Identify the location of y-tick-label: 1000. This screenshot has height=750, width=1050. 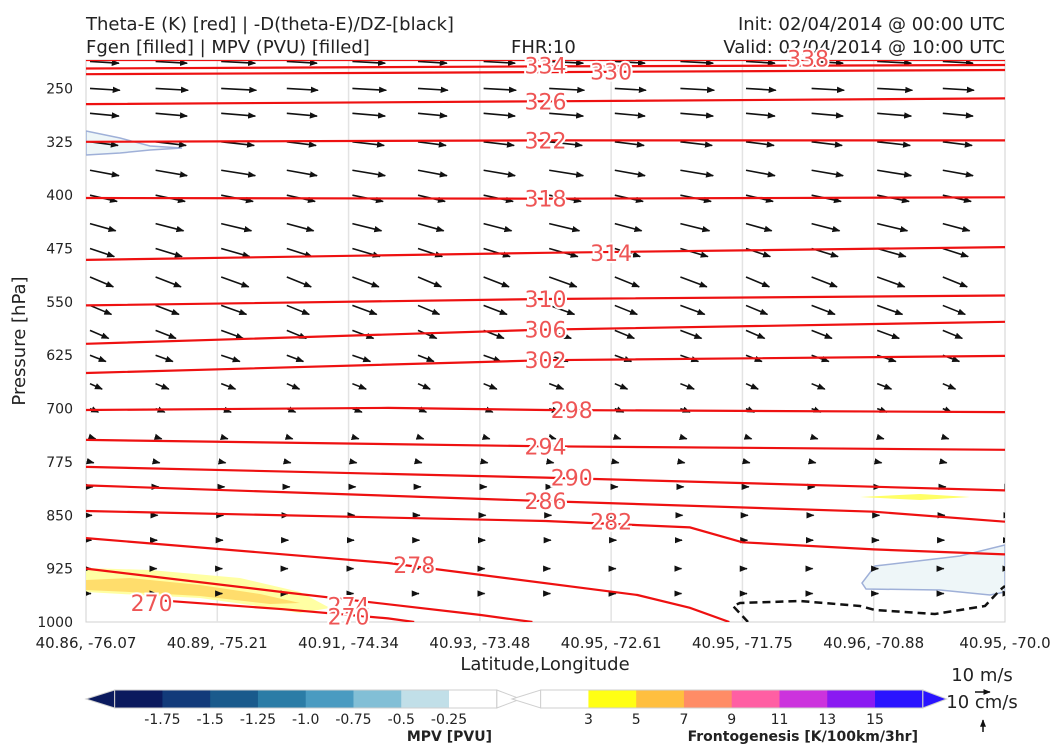
(55, 623).